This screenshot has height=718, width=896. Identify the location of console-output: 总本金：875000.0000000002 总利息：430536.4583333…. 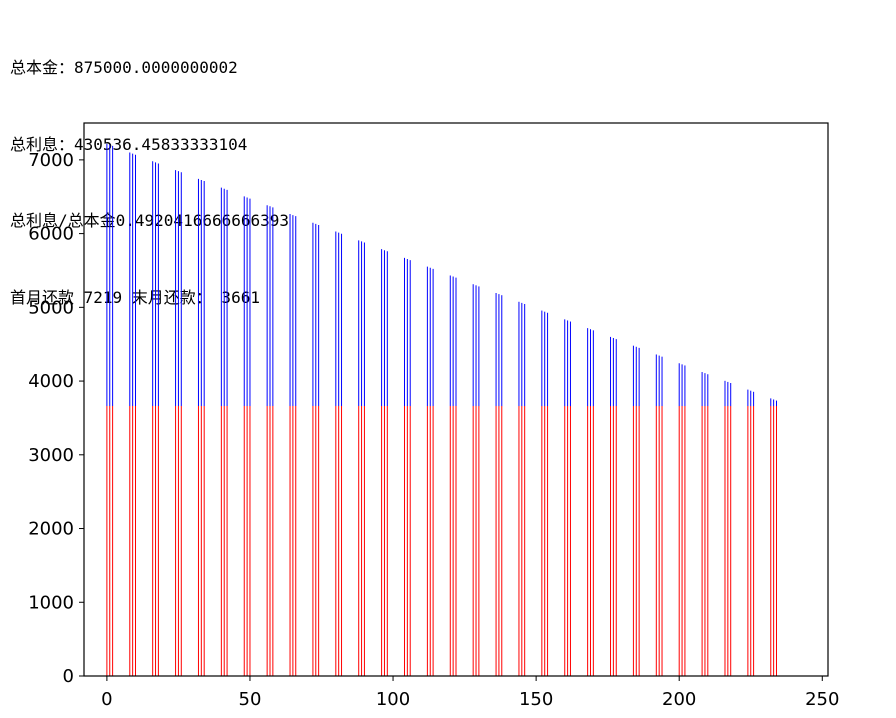
(149, 170).